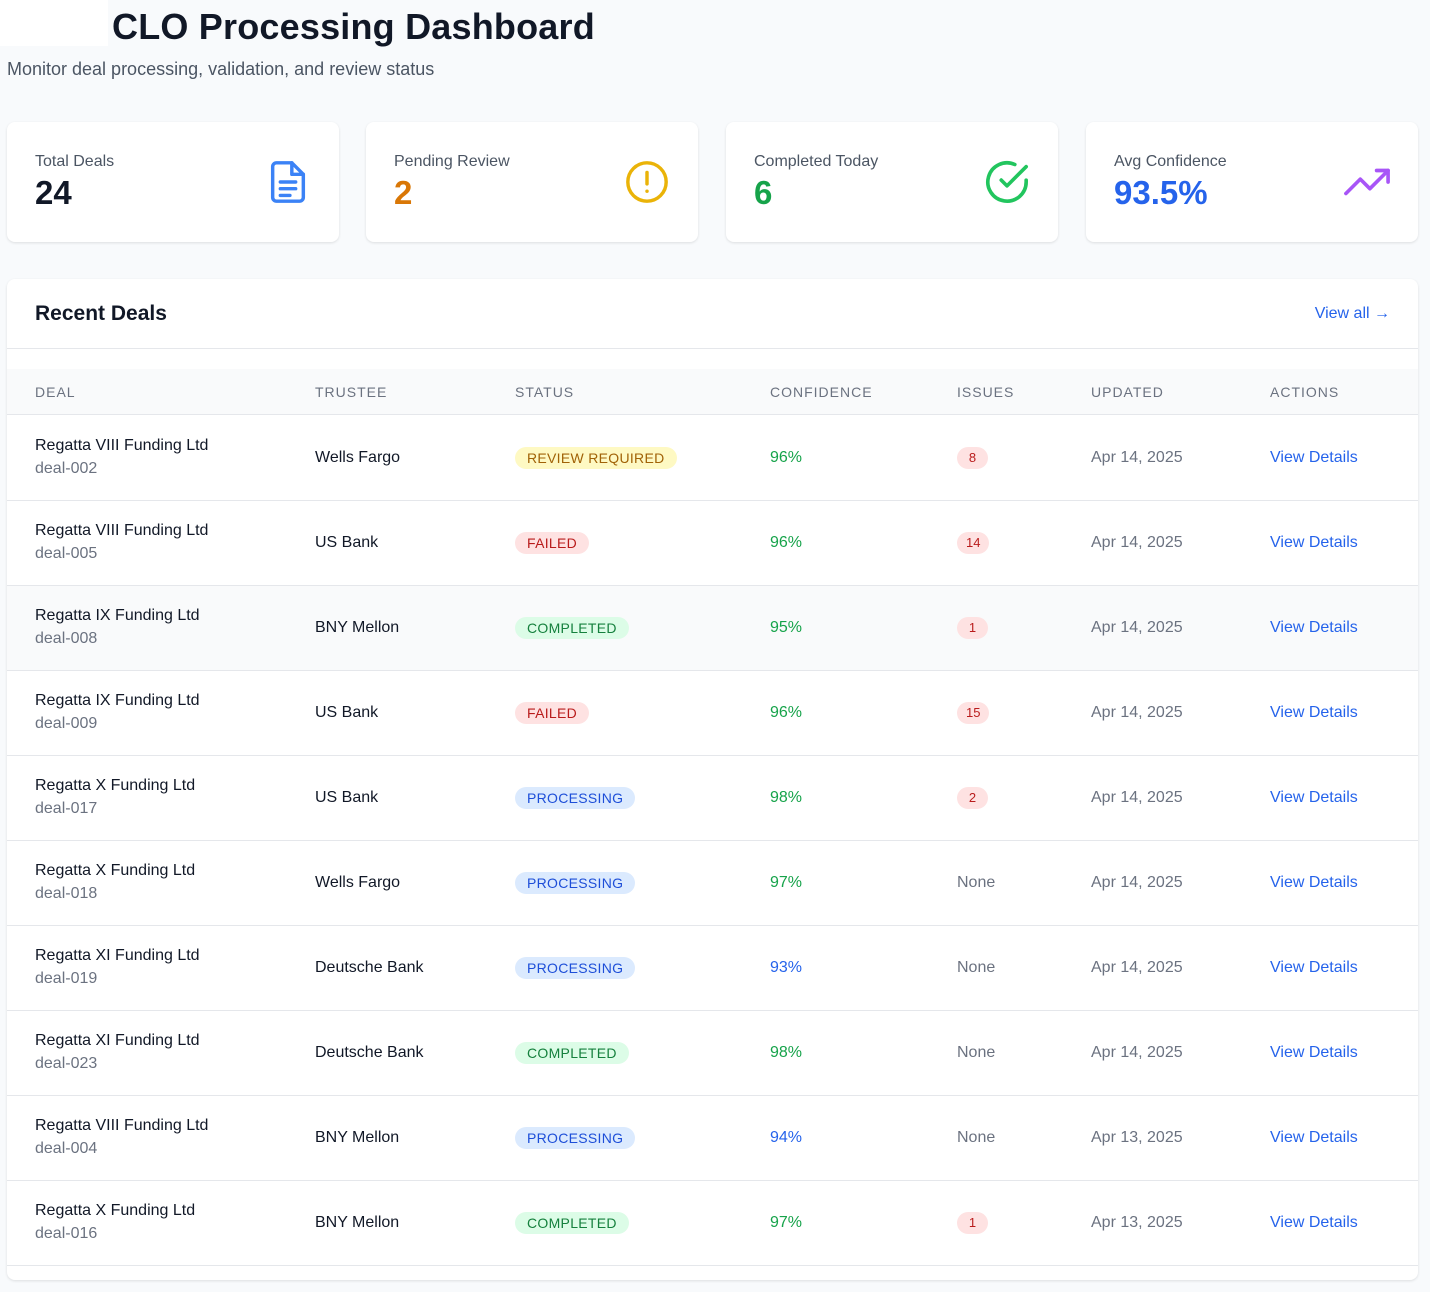  I want to click on stat-card-total-deals: Total Deals 24, so click(173, 182).